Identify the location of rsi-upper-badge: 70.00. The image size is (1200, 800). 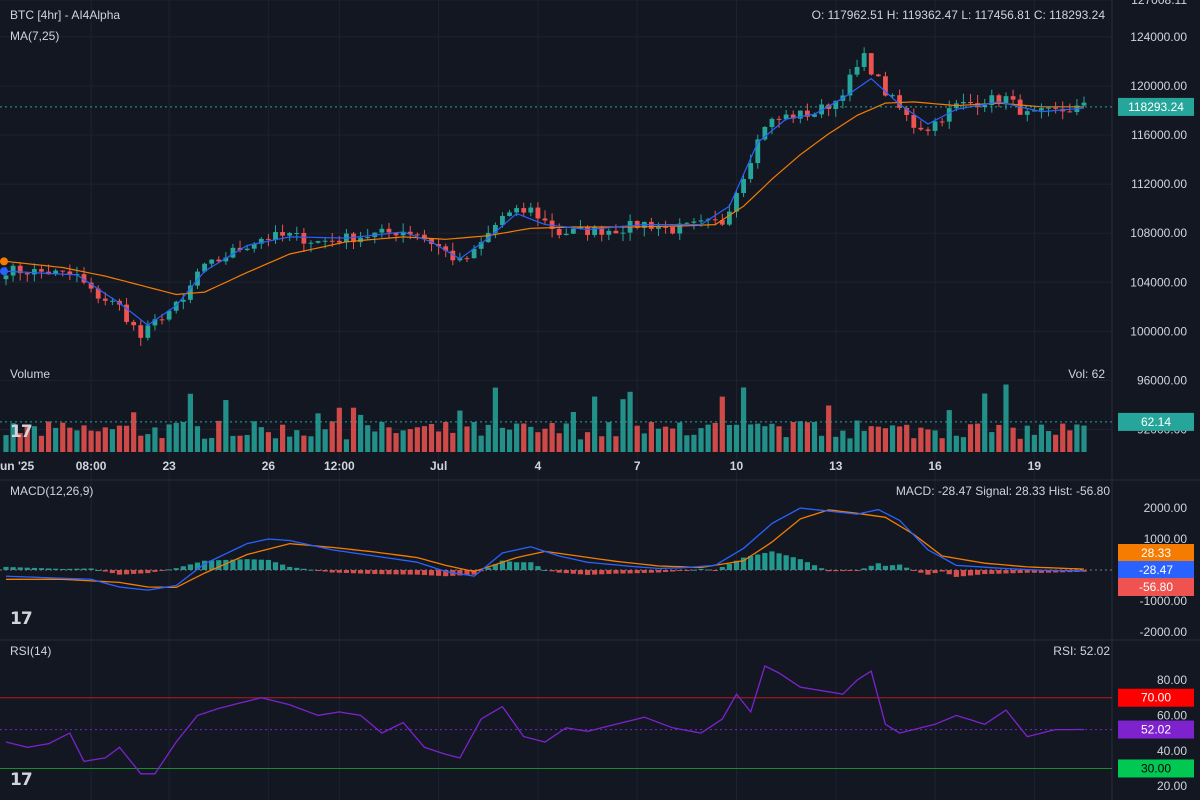
(1156, 698).